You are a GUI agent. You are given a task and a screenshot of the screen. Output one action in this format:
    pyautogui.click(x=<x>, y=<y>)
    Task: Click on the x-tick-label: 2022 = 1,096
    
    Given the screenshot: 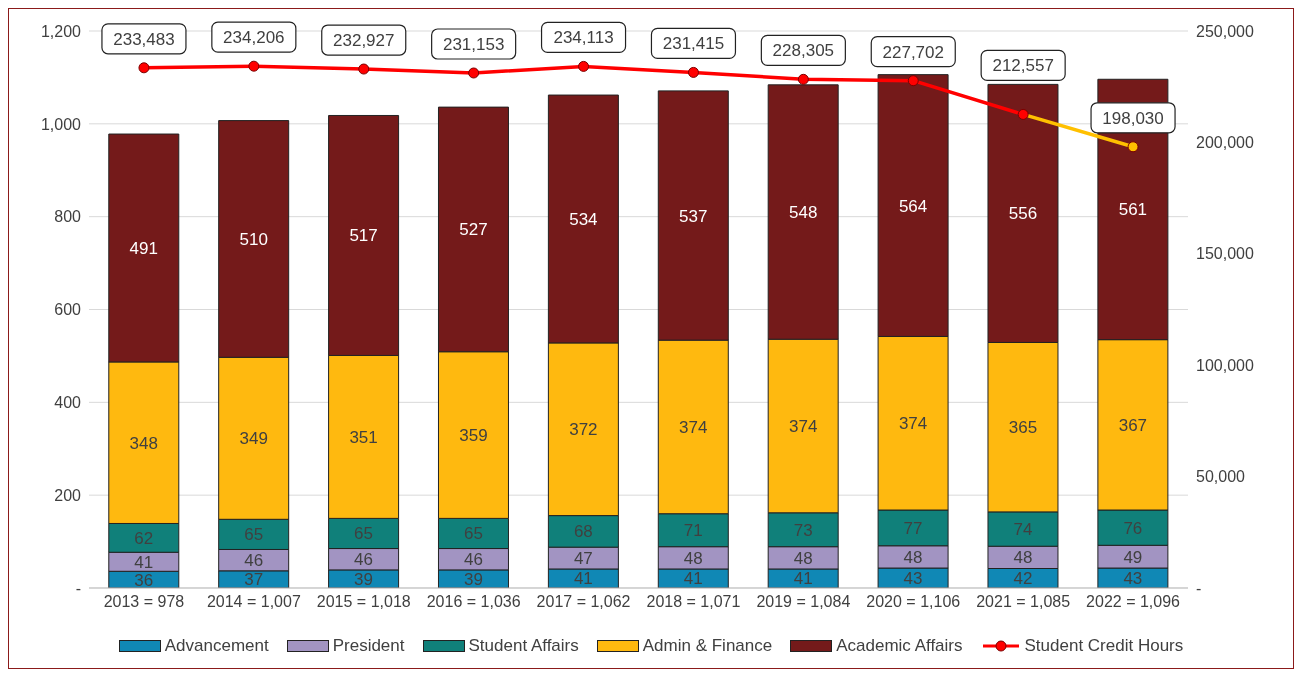 What is the action you would take?
    pyautogui.click(x=1133, y=602)
    